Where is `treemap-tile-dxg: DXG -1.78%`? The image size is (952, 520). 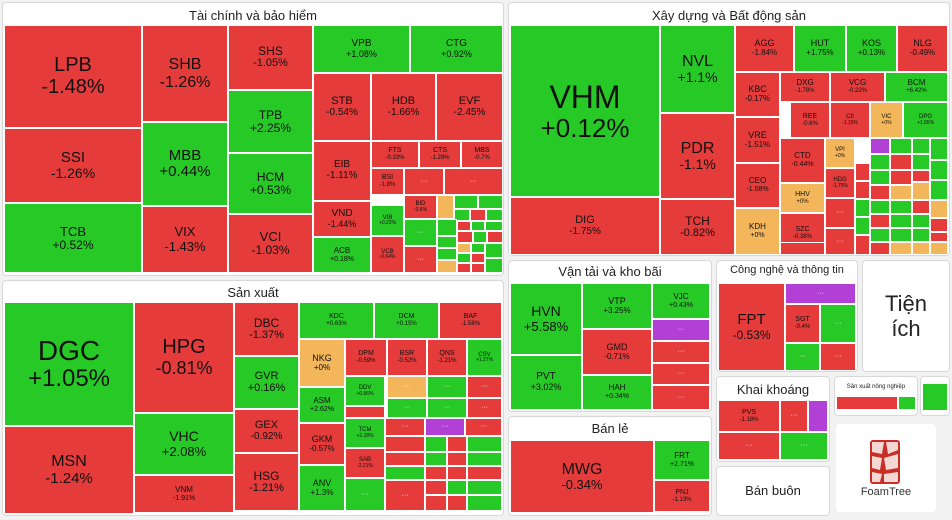 treemap-tile-dxg: DXG -1.78% is located at coordinates (805, 87).